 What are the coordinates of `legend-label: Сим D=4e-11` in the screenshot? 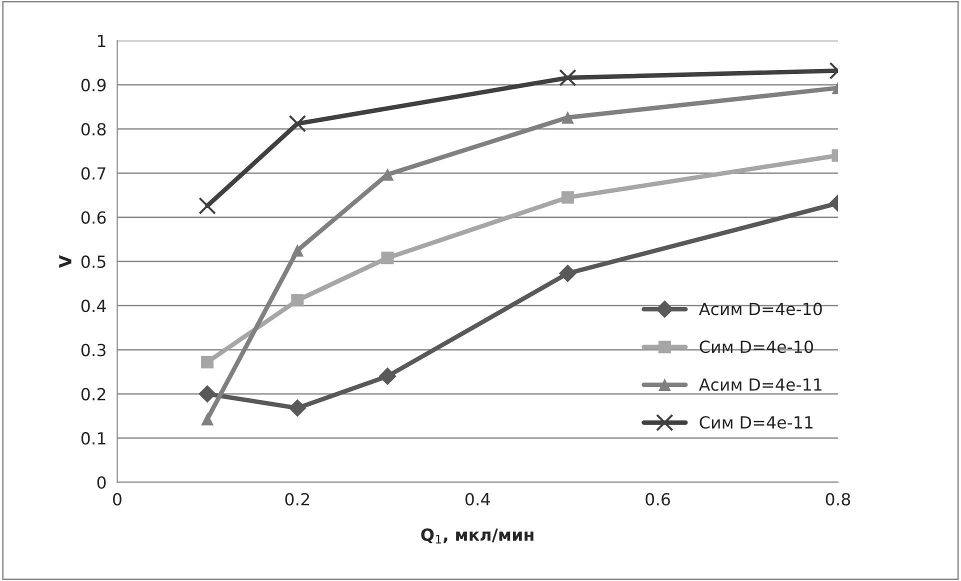 It's located at (756, 422).